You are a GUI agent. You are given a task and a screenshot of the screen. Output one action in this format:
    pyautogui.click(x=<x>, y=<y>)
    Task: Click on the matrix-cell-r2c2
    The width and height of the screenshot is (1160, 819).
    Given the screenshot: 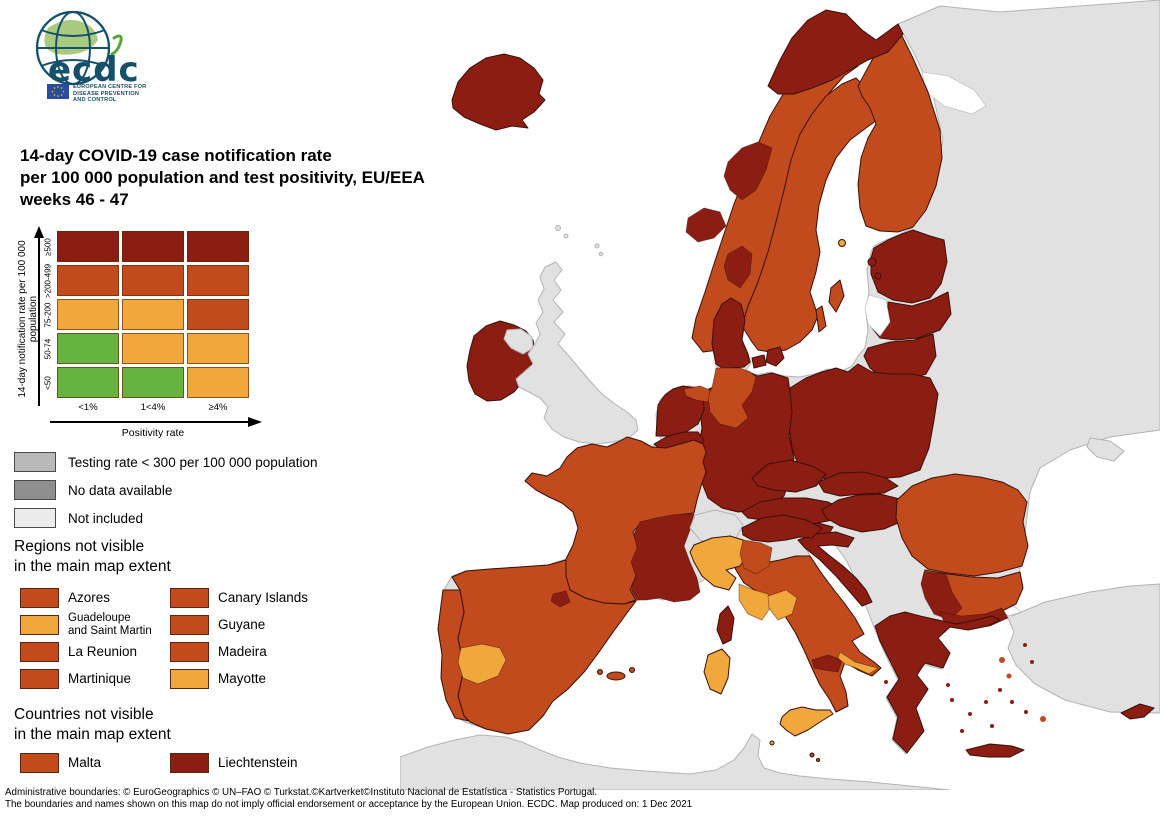 What is the action you would take?
    pyautogui.click(x=218, y=314)
    